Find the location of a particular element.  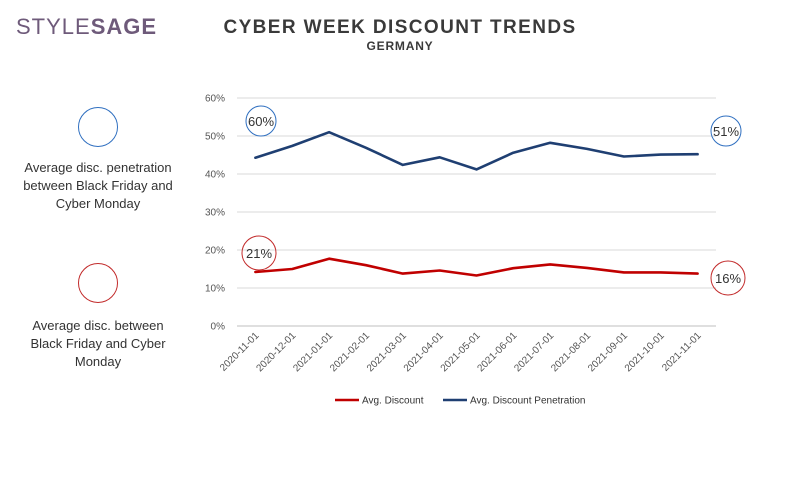

disc-first-callout-circle is located at coordinates (259, 253).